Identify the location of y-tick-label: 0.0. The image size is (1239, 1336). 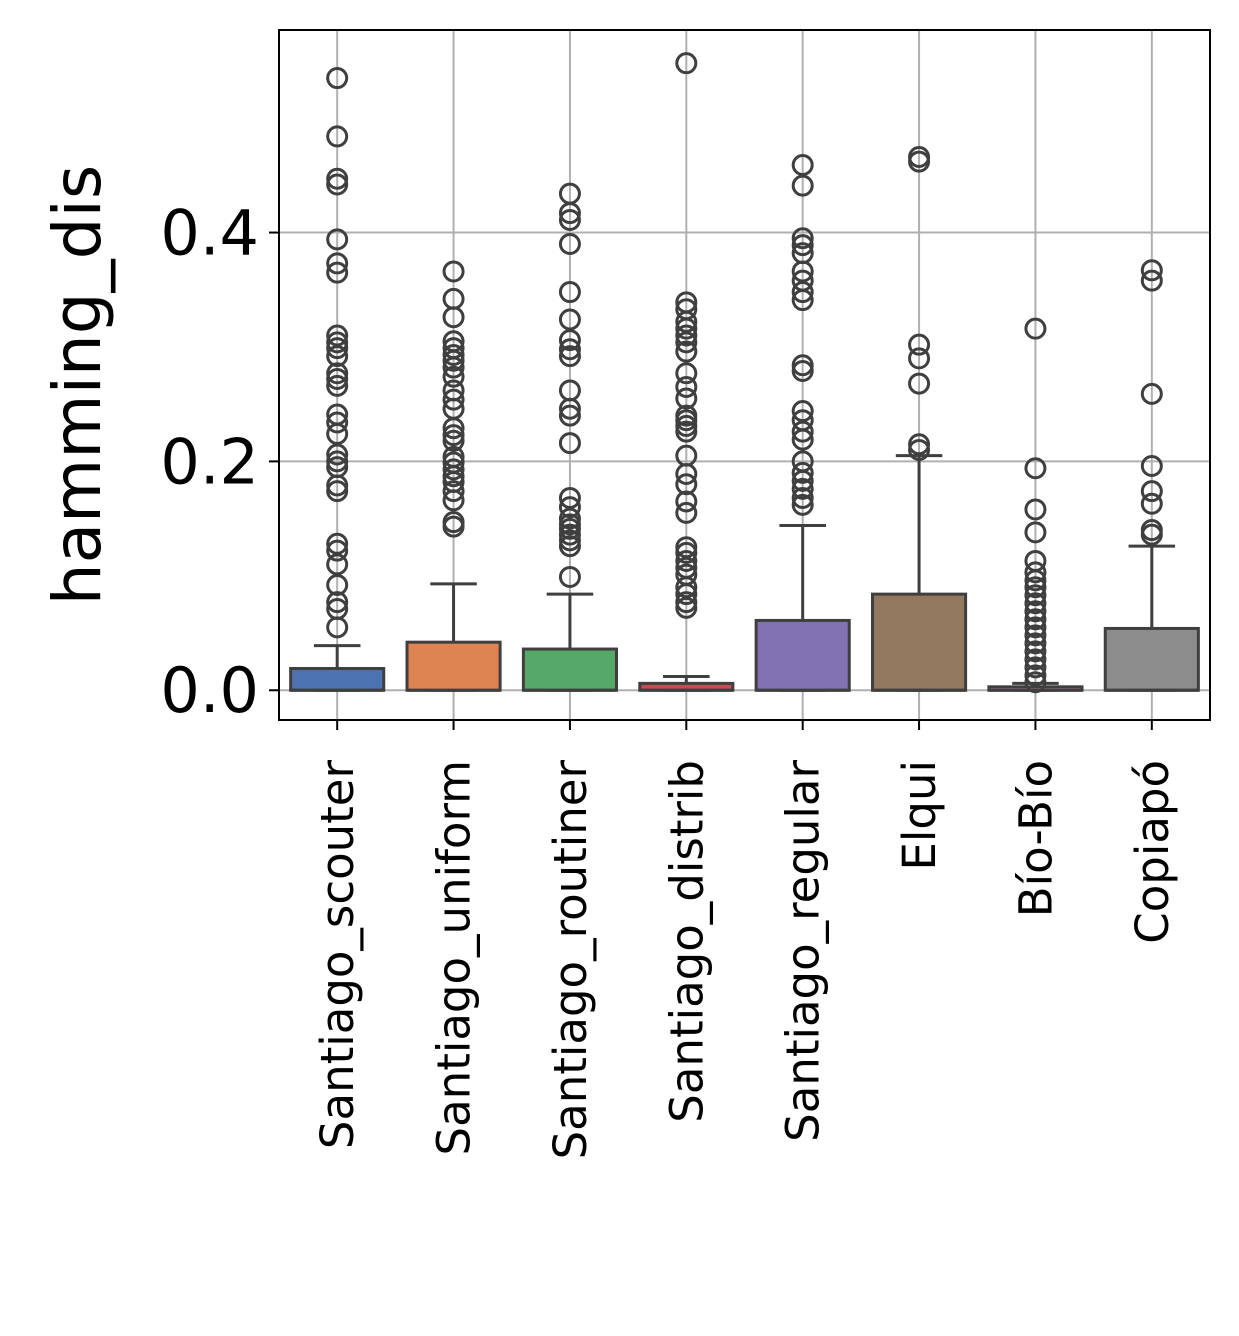
(209, 690).